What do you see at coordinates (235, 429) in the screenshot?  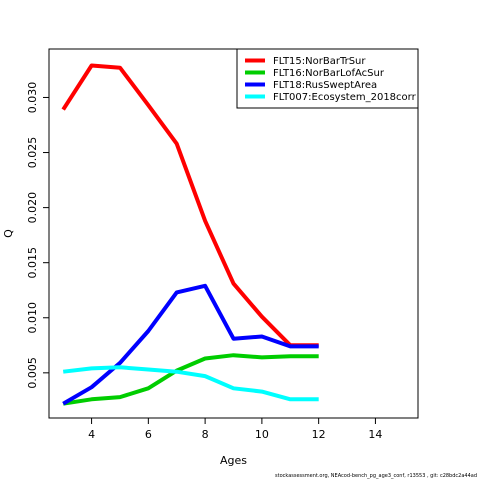 I see `x-axis: 4 6 8 10 12 14` at bounding box center [235, 429].